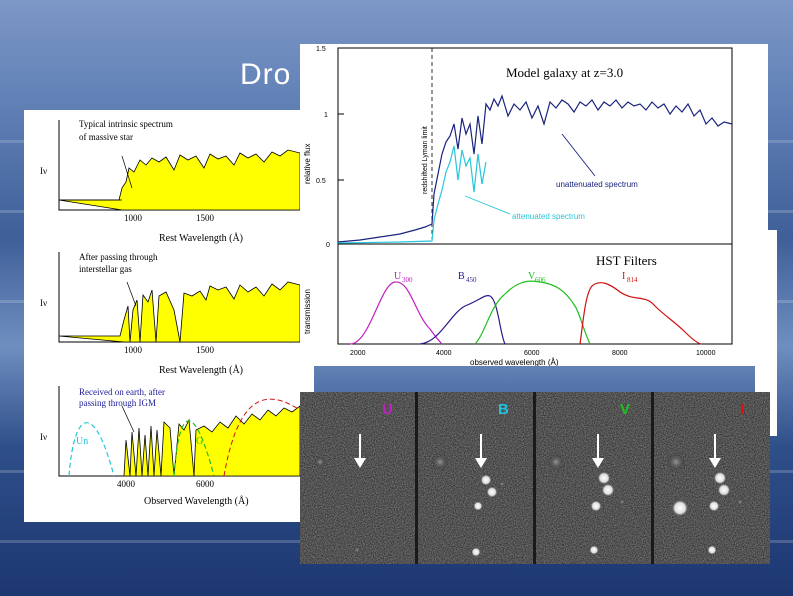  What do you see at coordinates (706, 353) in the screenshot?
I see `xtick-10000: 10000` at bounding box center [706, 353].